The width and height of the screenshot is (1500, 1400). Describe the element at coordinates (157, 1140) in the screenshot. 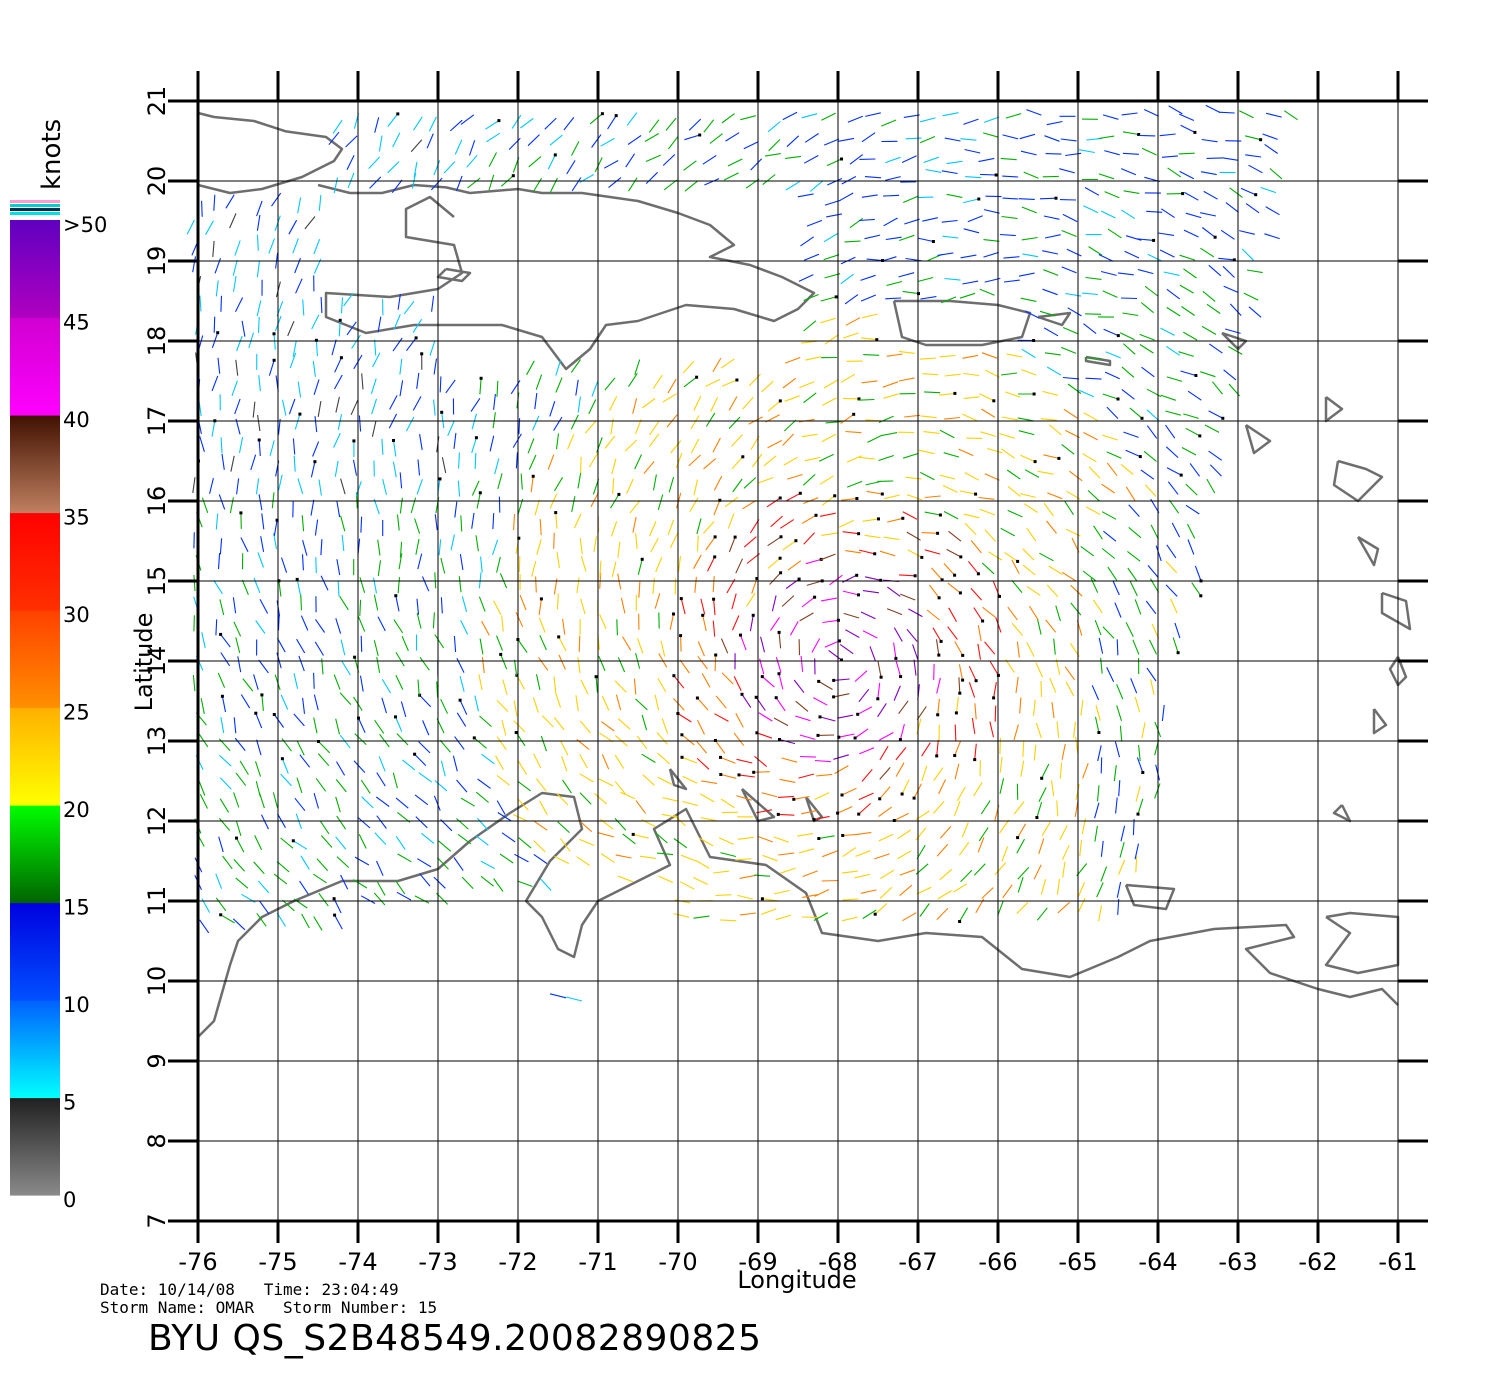

I see `latitude-tick-label: 8` at that location.